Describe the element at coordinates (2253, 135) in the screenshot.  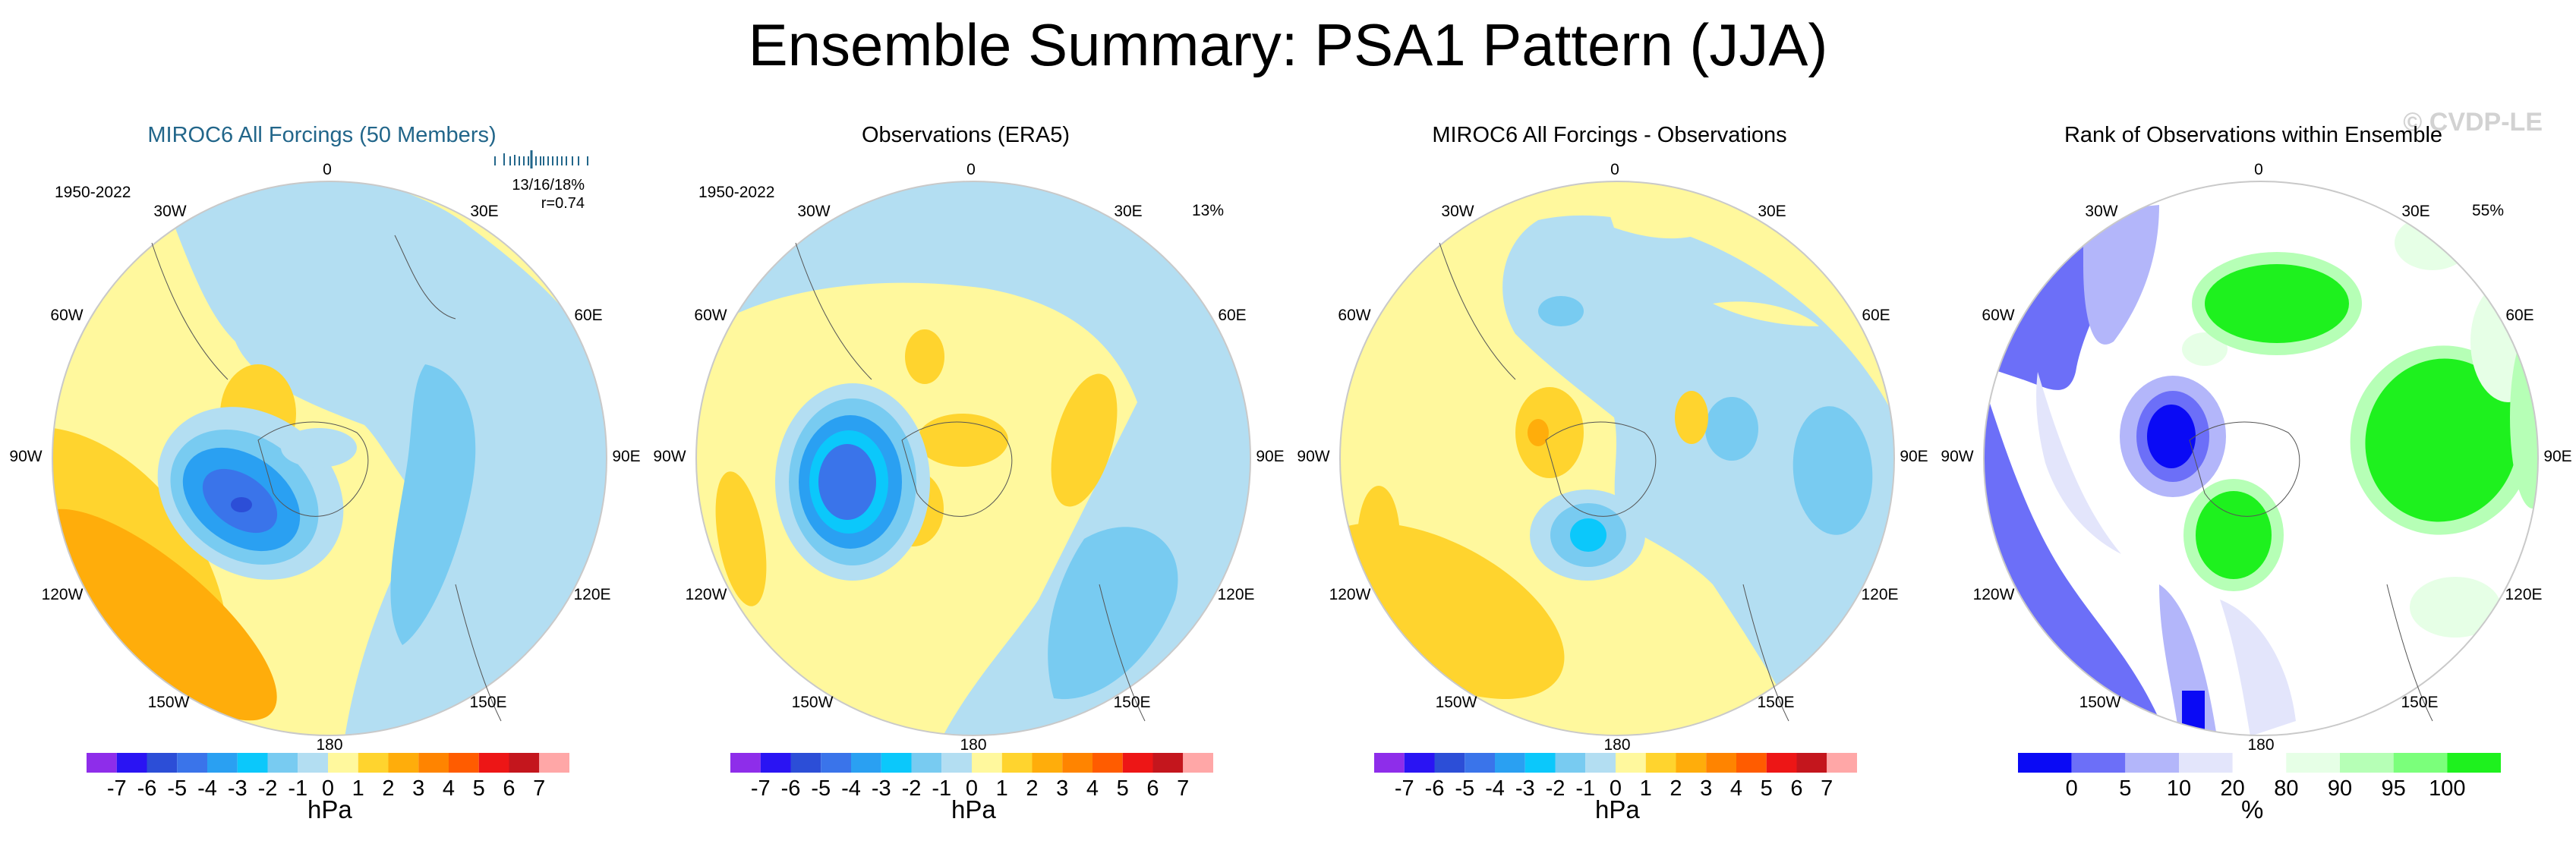
I see `panel-title: Rank of Observations within Ensemble` at that location.